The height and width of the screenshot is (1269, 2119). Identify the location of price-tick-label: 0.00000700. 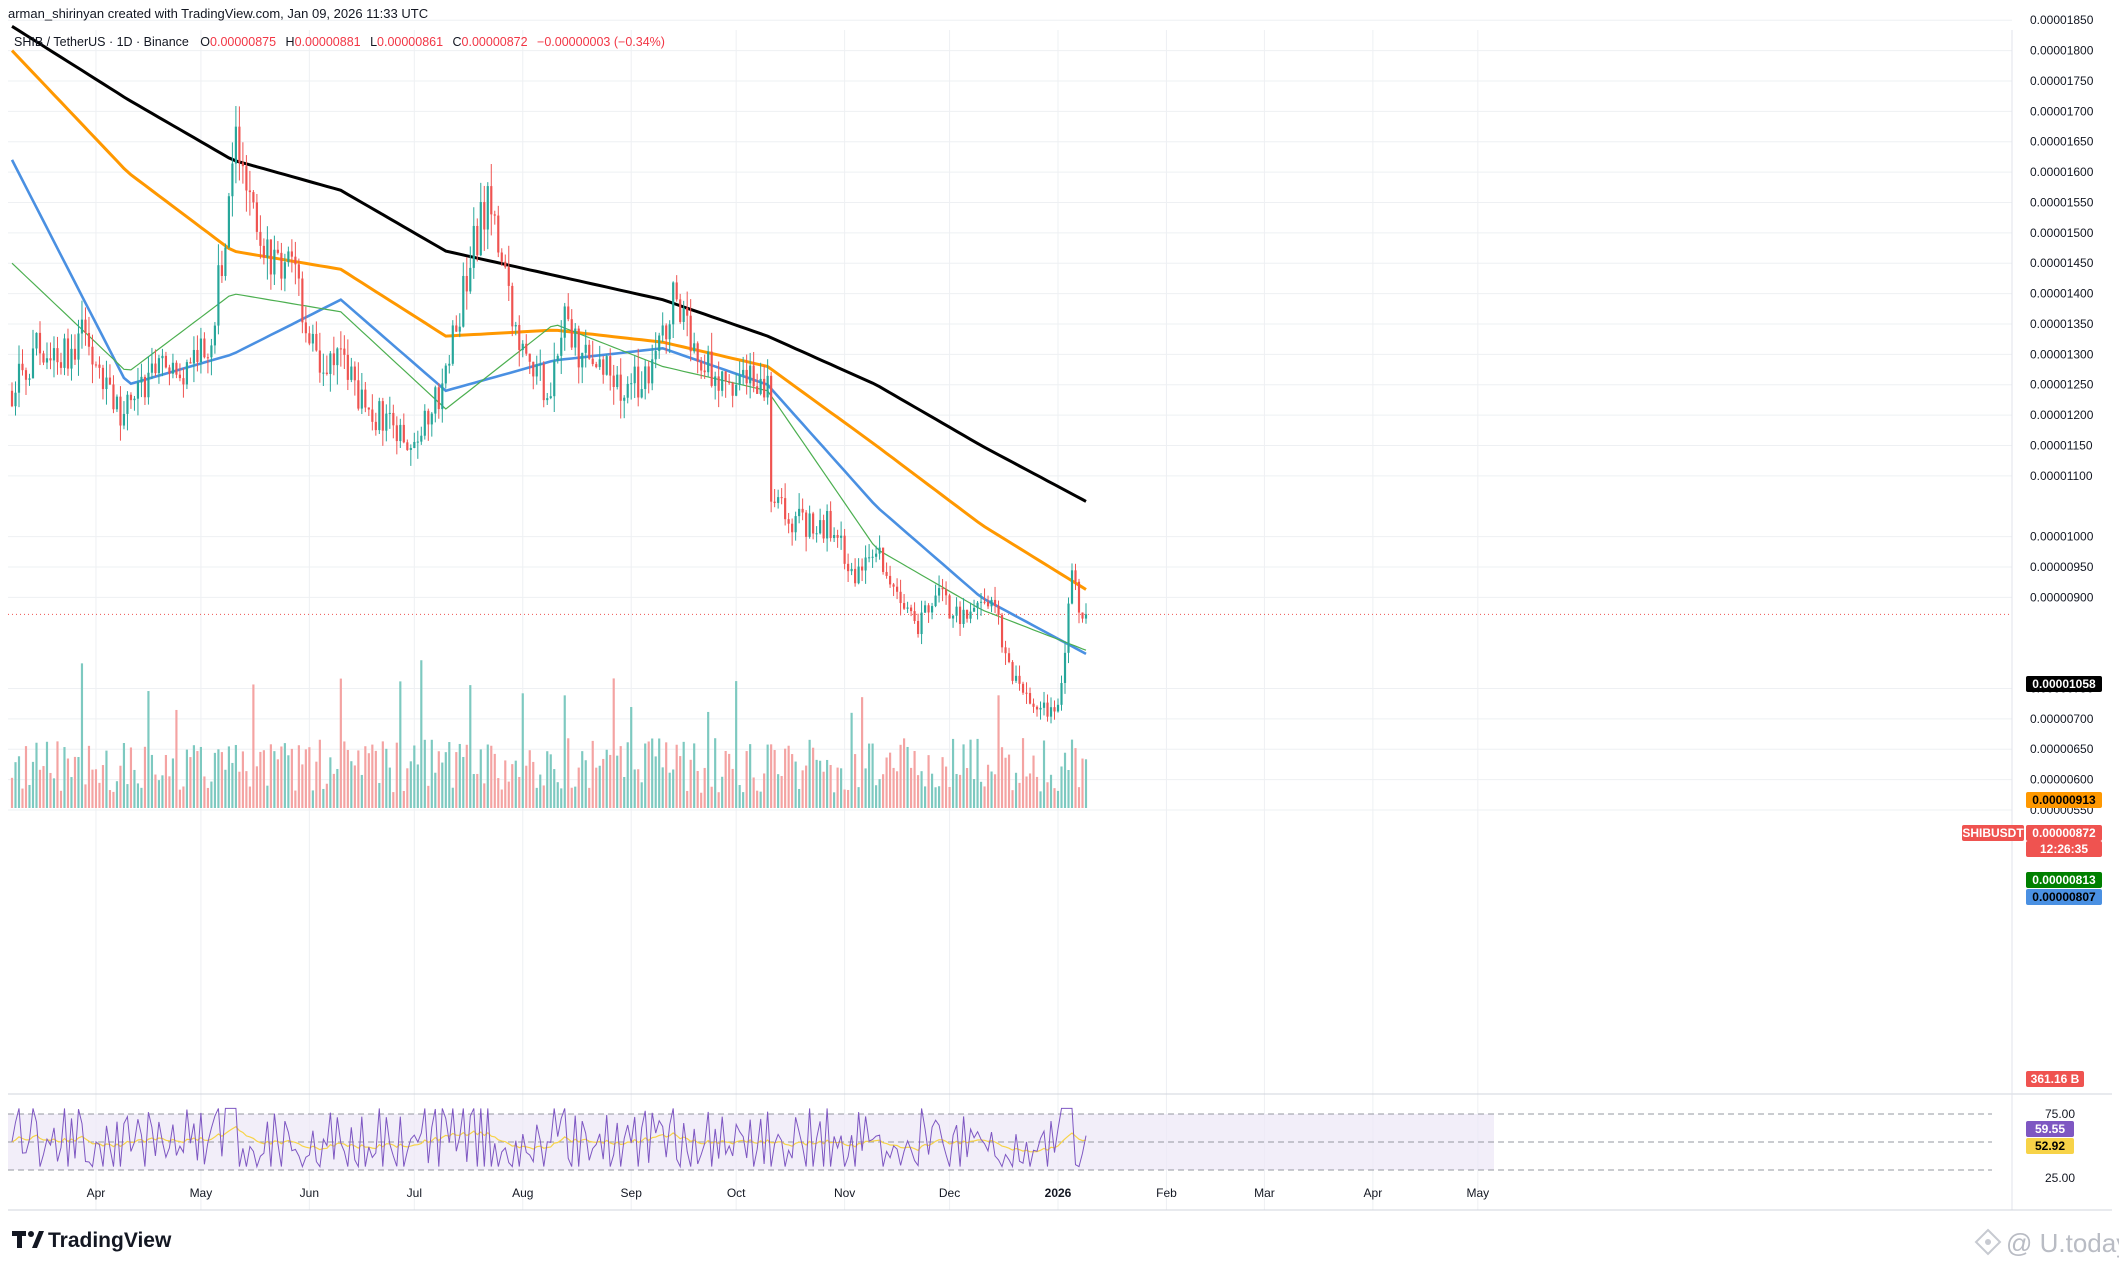
(2062, 719).